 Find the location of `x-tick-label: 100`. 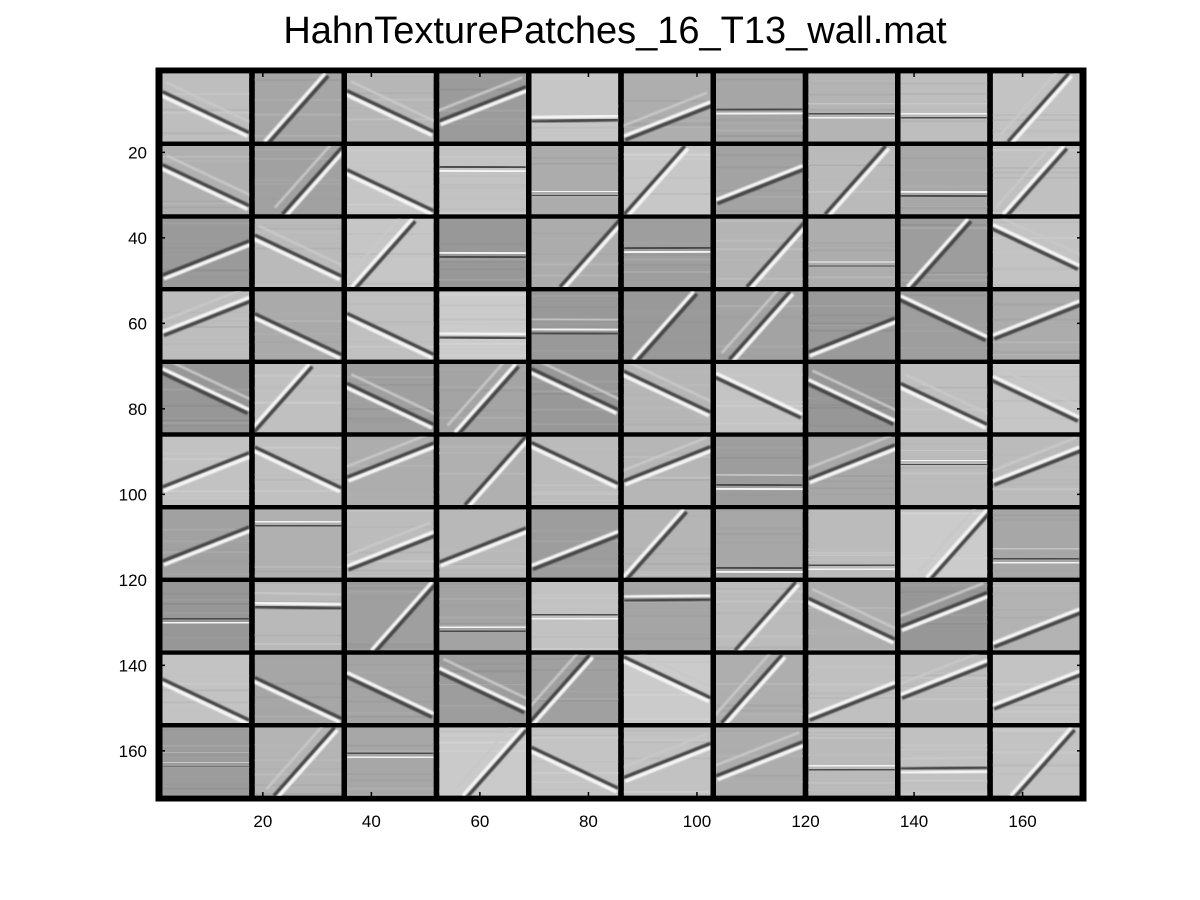

x-tick-label: 100 is located at coordinates (697, 821).